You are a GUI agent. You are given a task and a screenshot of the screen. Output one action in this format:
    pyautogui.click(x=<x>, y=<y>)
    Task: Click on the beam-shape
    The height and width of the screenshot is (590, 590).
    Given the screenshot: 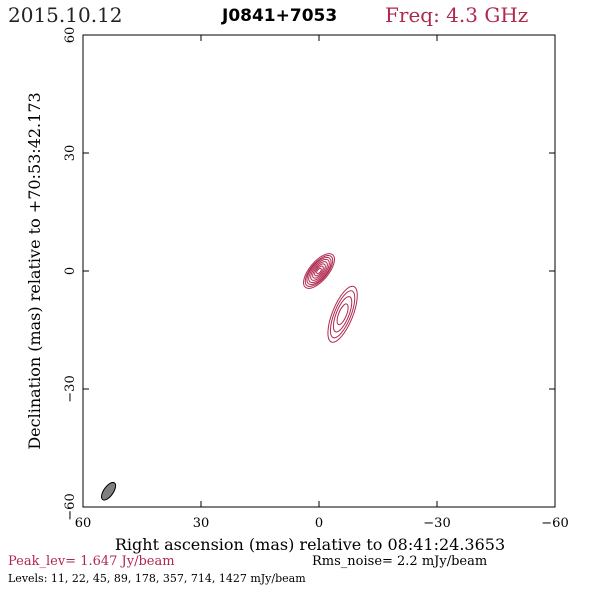 What is the action you would take?
    pyautogui.click(x=109, y=491)
    